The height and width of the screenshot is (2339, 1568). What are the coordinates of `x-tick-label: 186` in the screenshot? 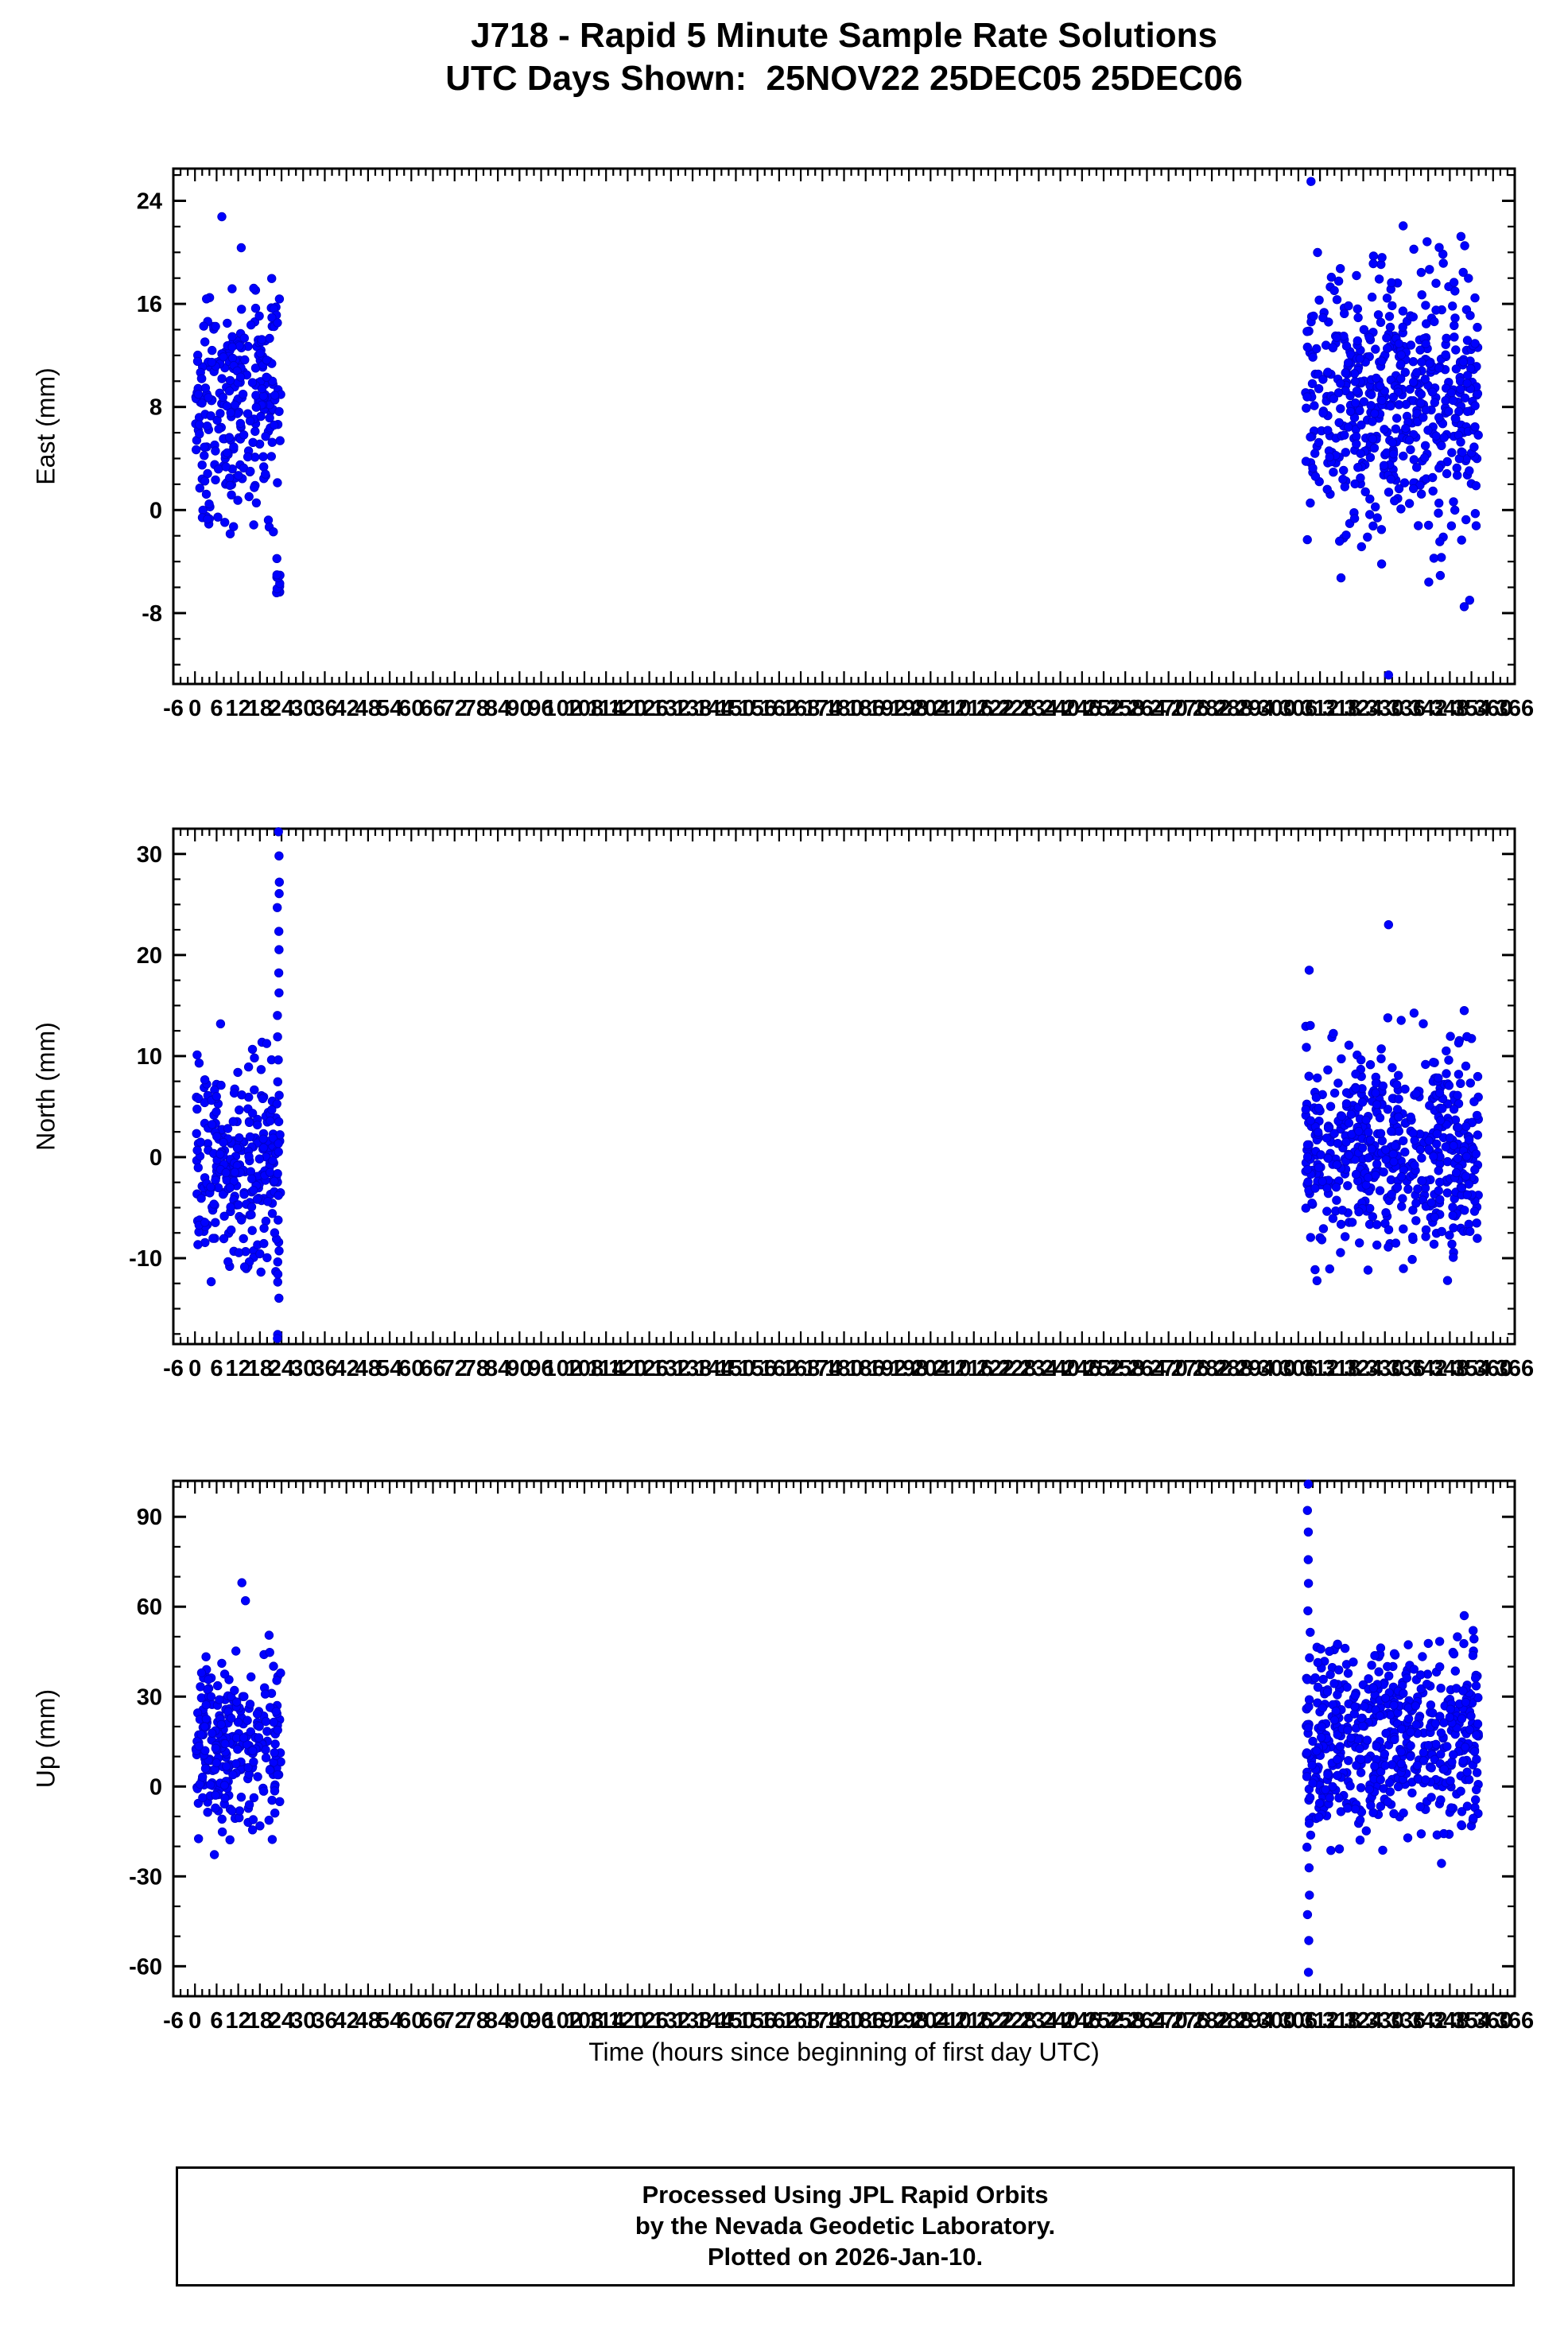 It's located at (866, 2021).